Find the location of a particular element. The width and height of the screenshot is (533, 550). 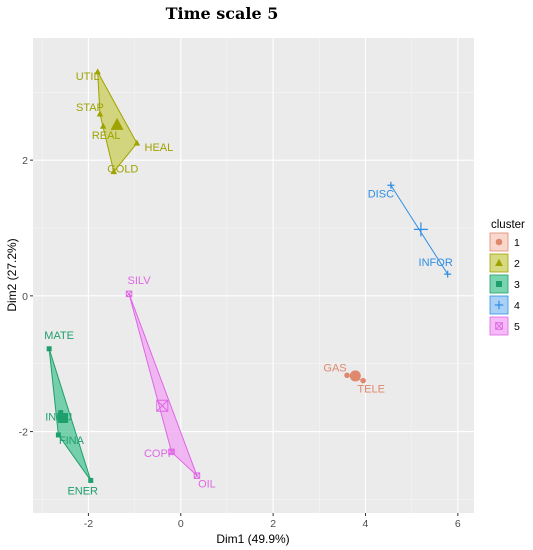

legend-label-2: 2 is located at coordinates (517, 264).